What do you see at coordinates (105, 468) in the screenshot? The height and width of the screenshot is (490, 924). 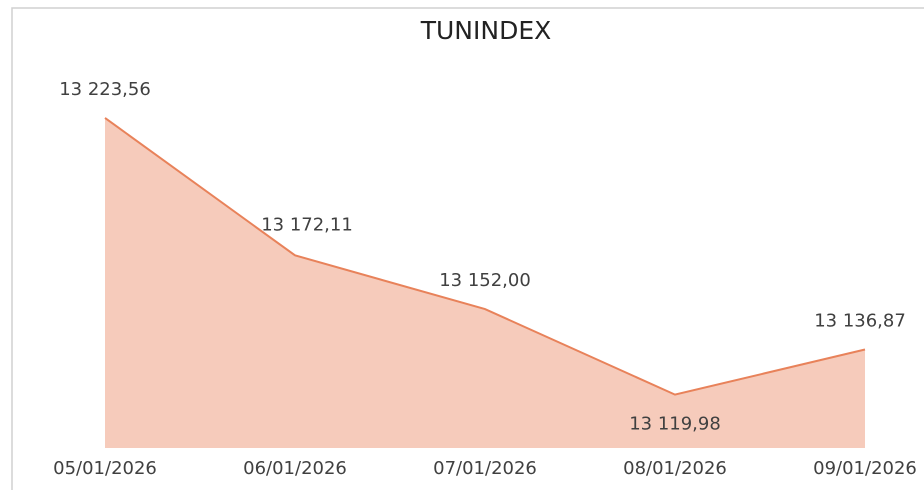 I see `x-tick-label: 05/01/2026` at bounding box center [105, 468].